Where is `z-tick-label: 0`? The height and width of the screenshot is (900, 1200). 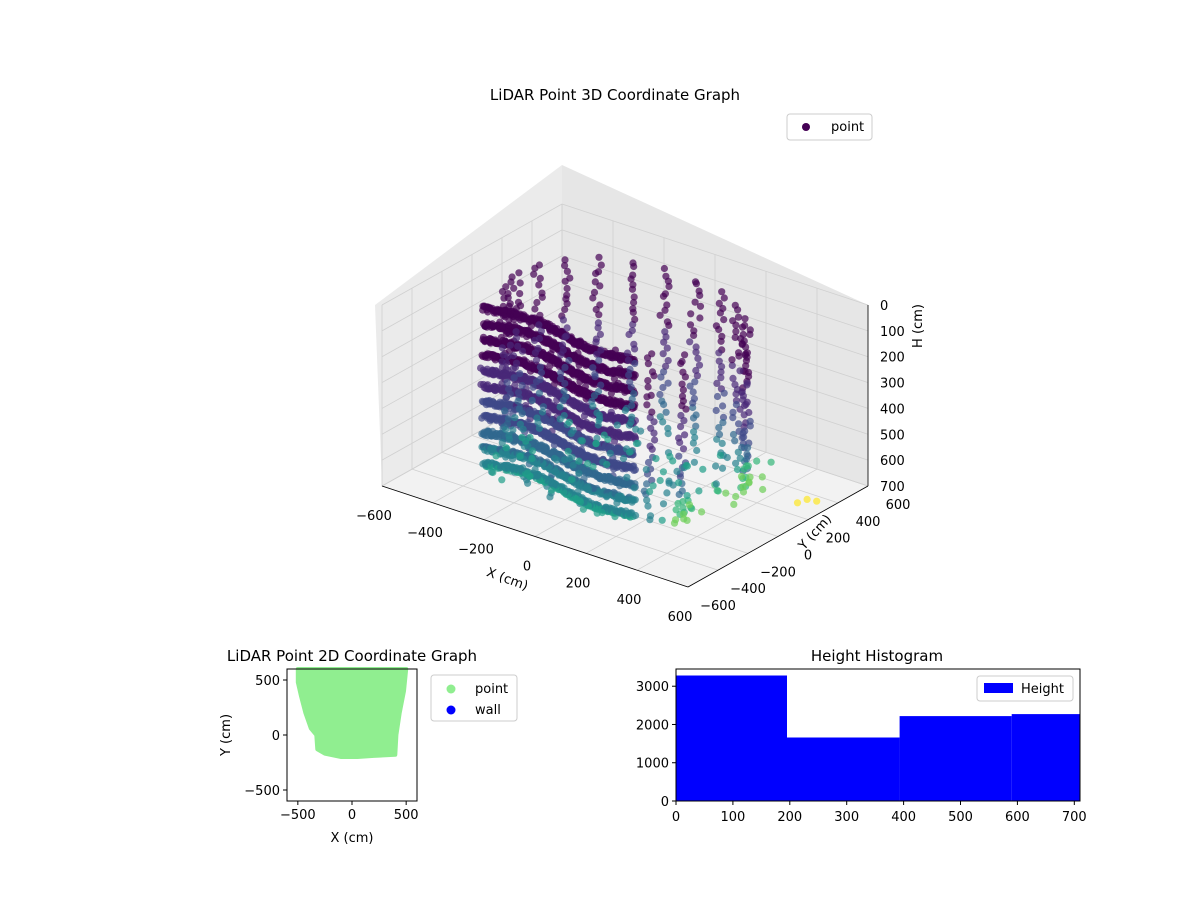 z-tick-label: 0 is located at coordinates (884, 306).